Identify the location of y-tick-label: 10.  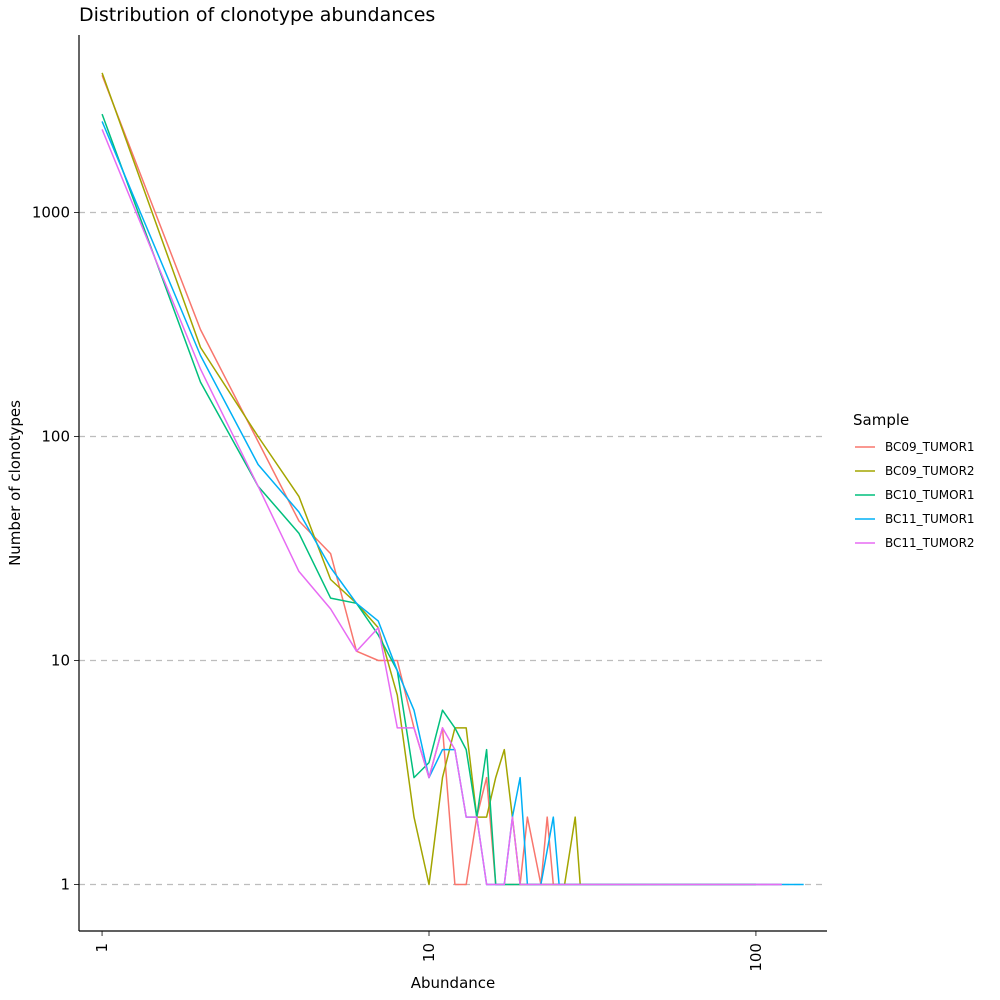
(60, 660).